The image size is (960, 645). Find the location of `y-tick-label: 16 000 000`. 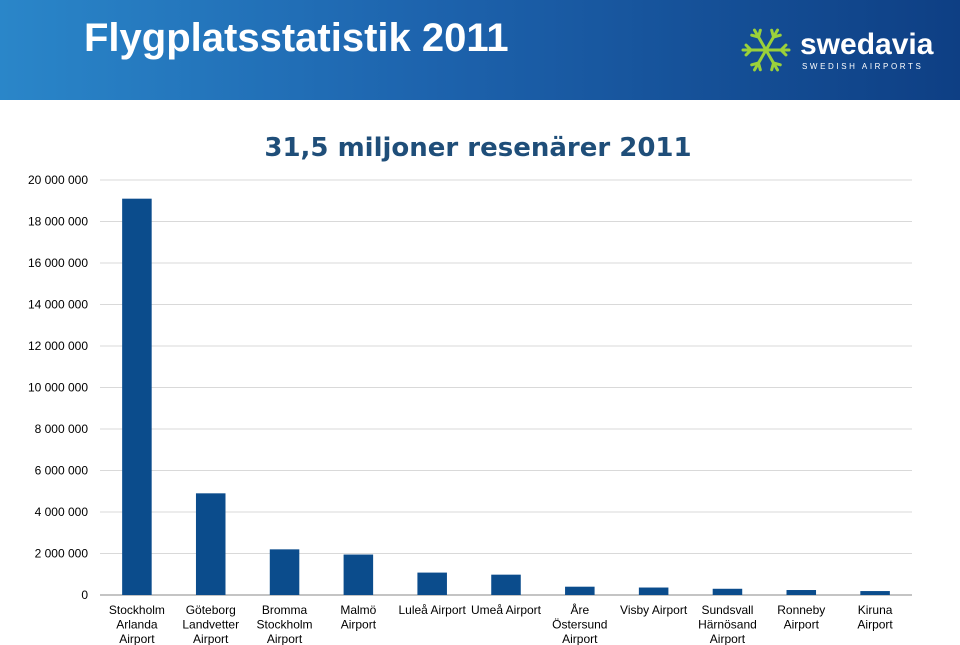

y-tick-label: 16 000 000 is located at coordinates (58, 263).